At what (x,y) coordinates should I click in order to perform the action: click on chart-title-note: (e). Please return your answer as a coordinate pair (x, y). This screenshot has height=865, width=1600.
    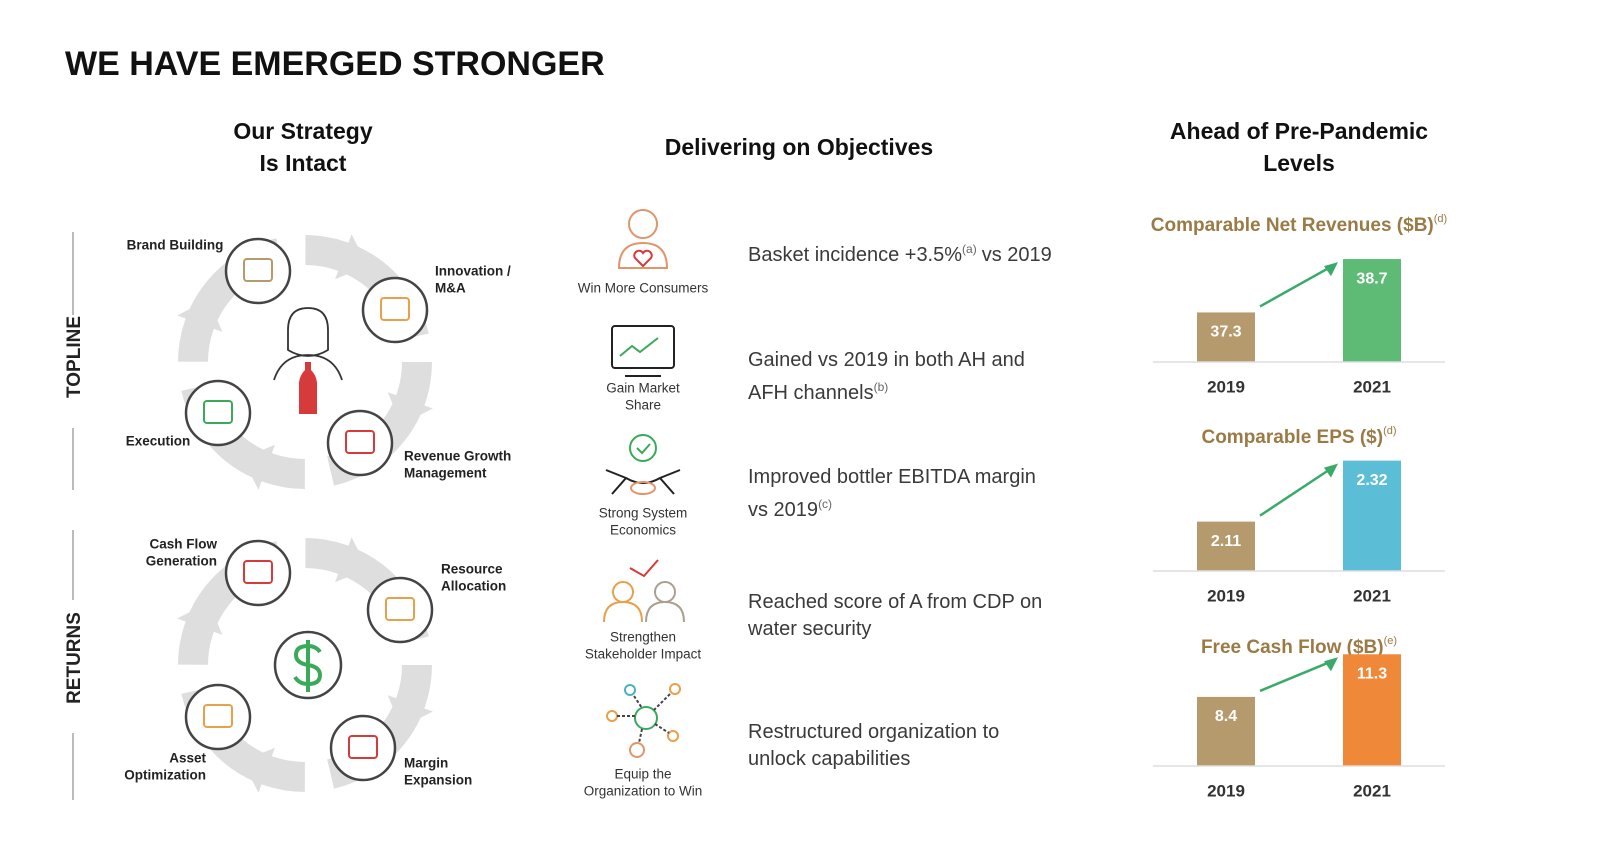
    Looking at the image, I should click on (1390, 641).